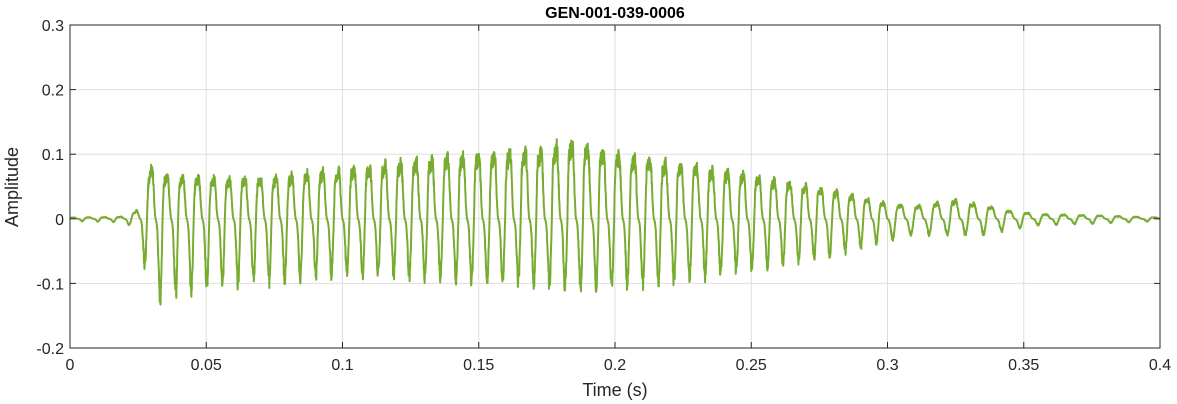  Describe the element at coordinates (50, 349) in the screenshot. I see `y-tick-label: -0.2` at that location.